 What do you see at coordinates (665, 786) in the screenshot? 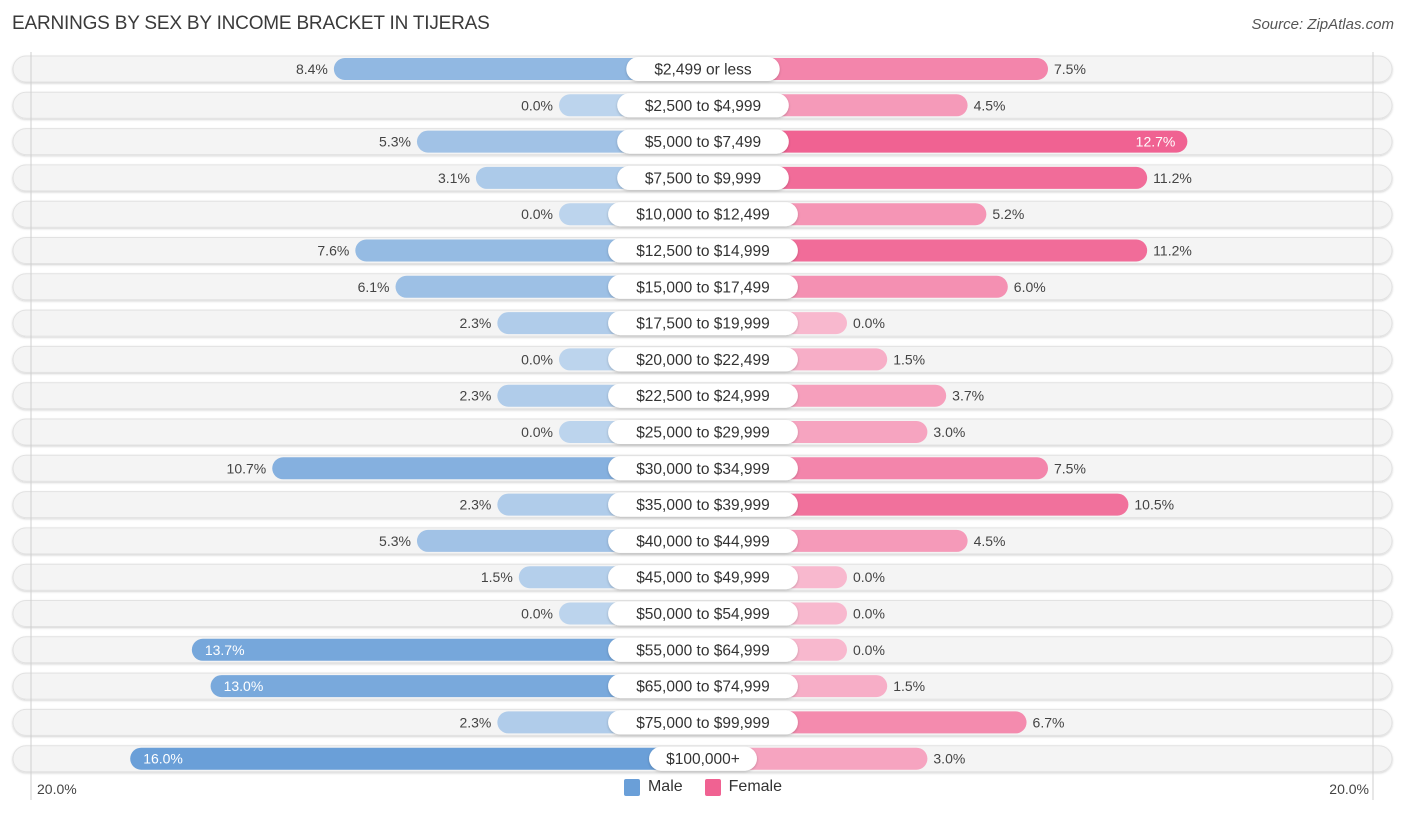
I see `legend-label-male: Male` at bounding box center [665, 786].